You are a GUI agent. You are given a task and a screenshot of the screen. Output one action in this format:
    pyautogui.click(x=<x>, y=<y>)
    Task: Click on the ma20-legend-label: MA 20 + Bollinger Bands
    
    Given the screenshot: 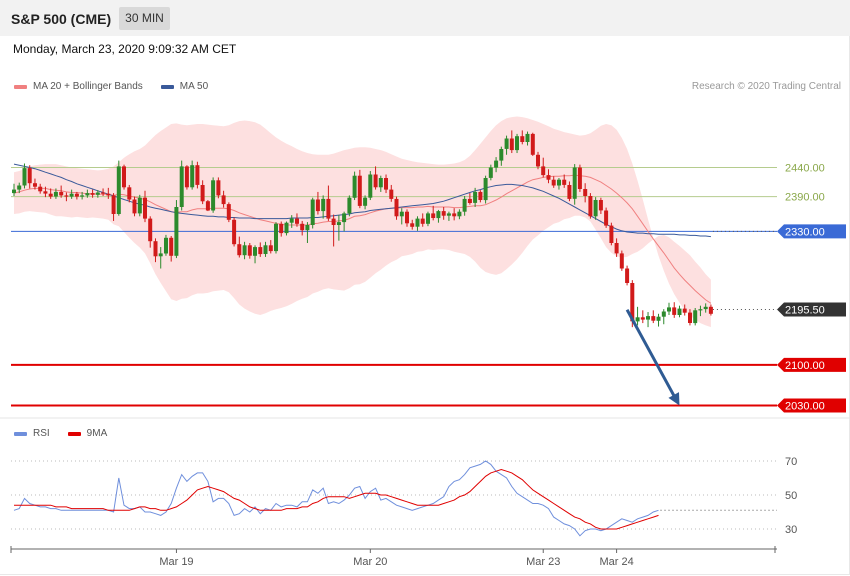 What is the action you would take?
    pyautogui.click(x=88, y=86)
    